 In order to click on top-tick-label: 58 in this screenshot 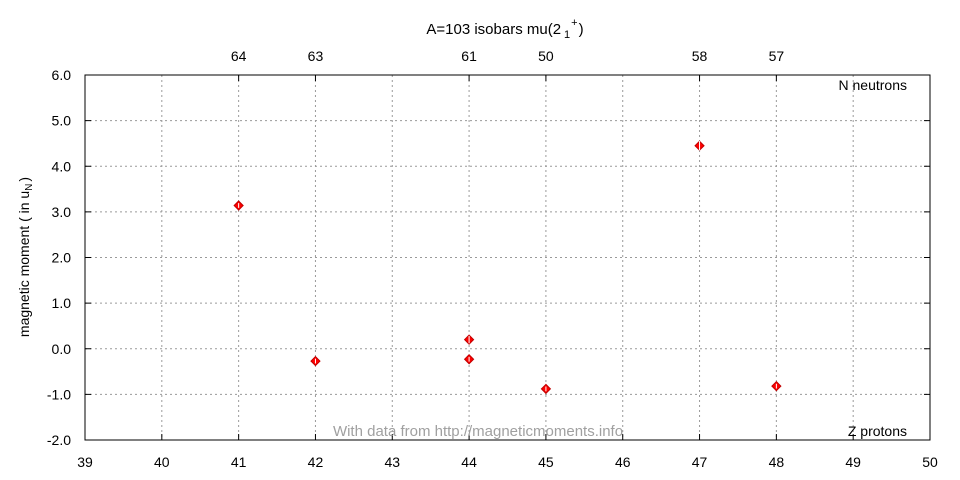, I will do `click(700, 56)`.